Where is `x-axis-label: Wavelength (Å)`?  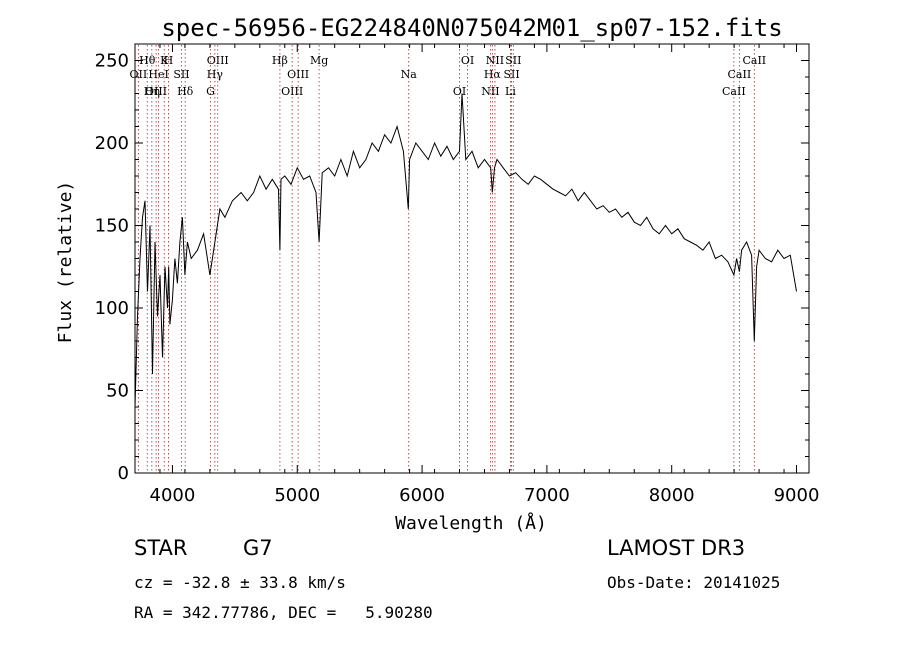
x-axis-label: Wavelength (Å) is located at coordinates (471, 523).